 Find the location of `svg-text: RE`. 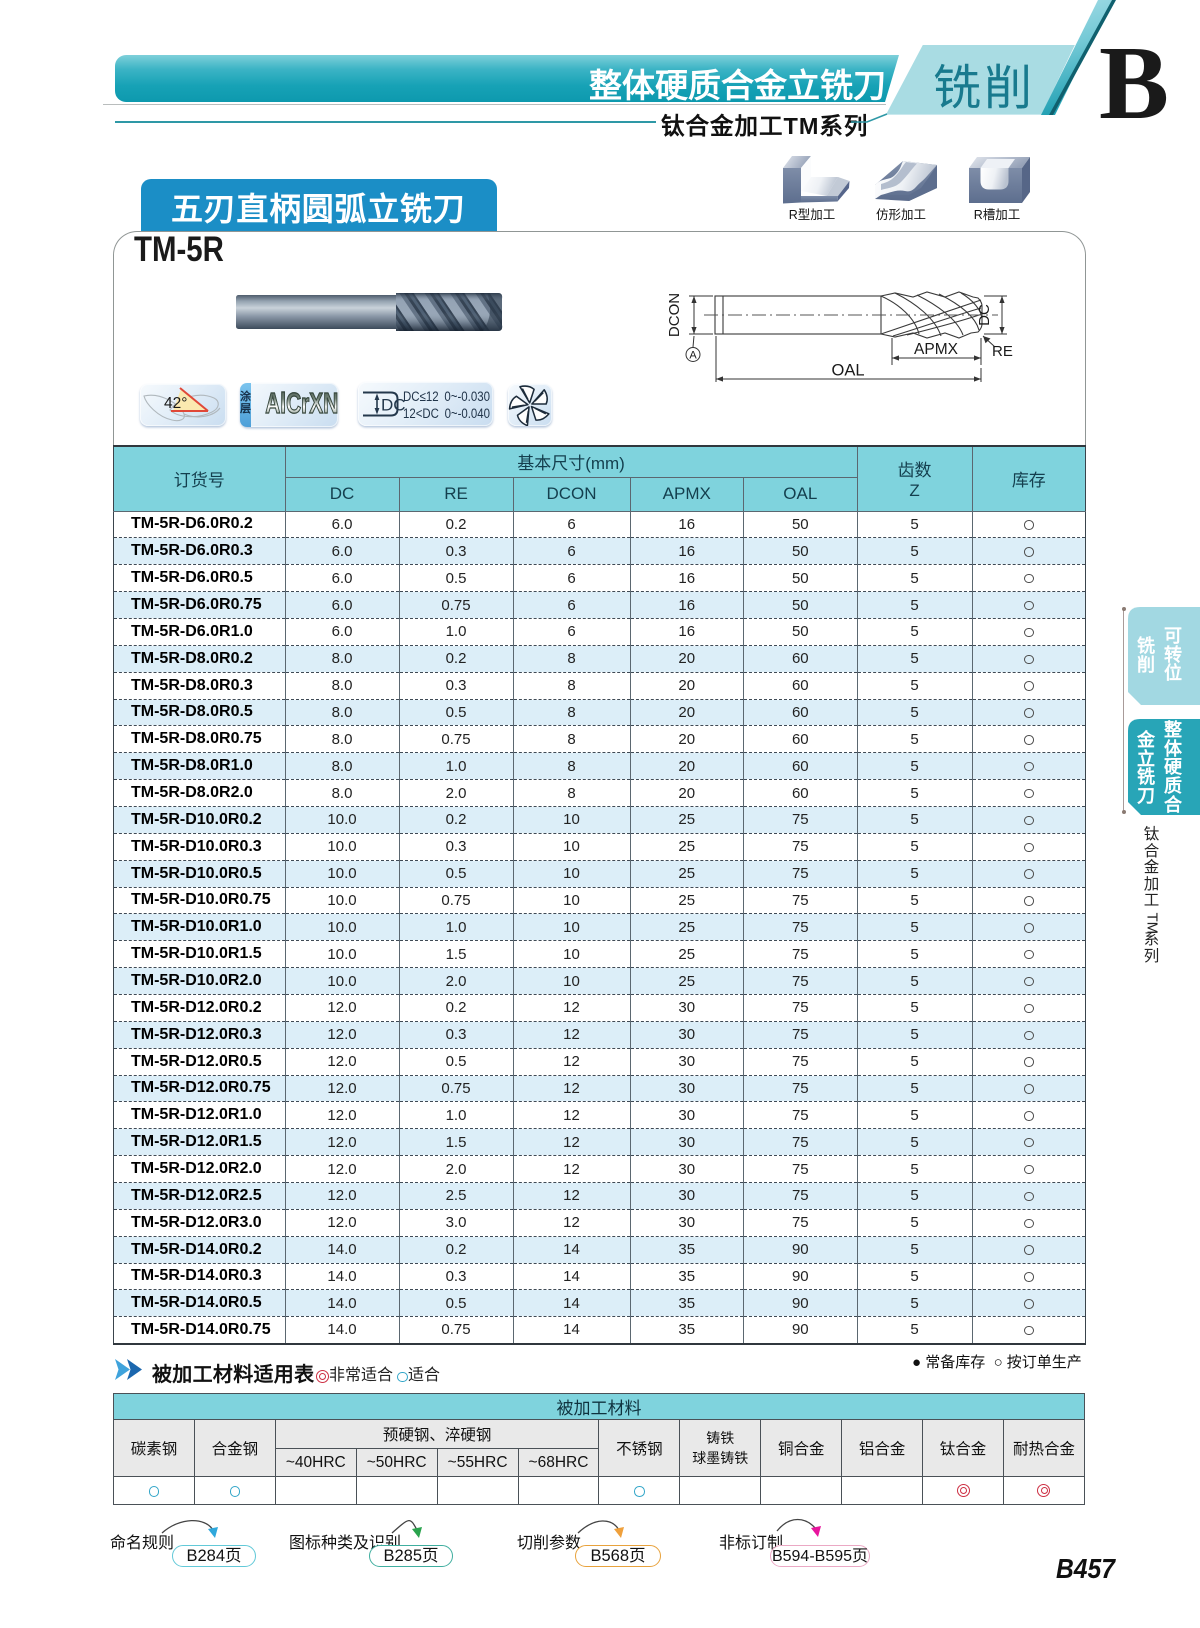

svg-text: RE is located at coordinates (1002, 351).